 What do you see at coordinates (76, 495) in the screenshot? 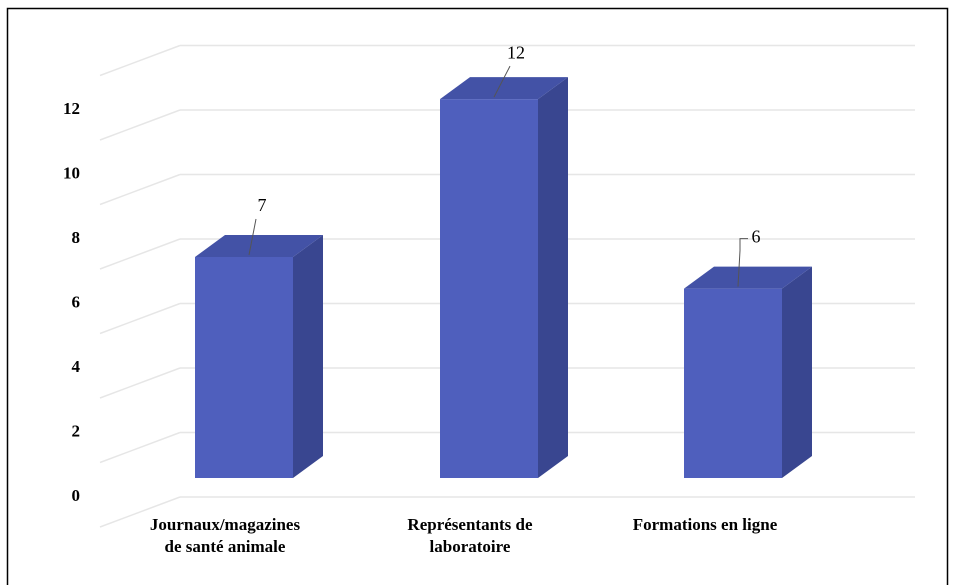
I see `y-tick-label: 0` at bounding box center [76, 495].